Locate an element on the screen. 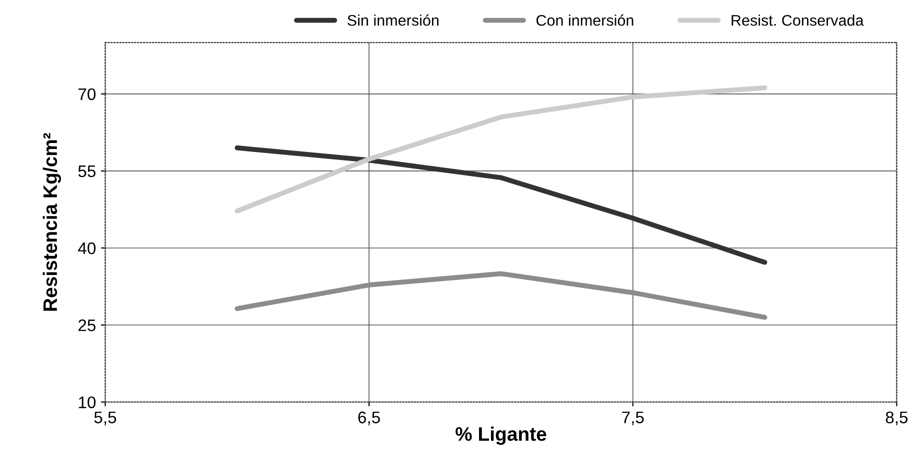  y-tick-label: 25 is located at coordinates (87, 325).